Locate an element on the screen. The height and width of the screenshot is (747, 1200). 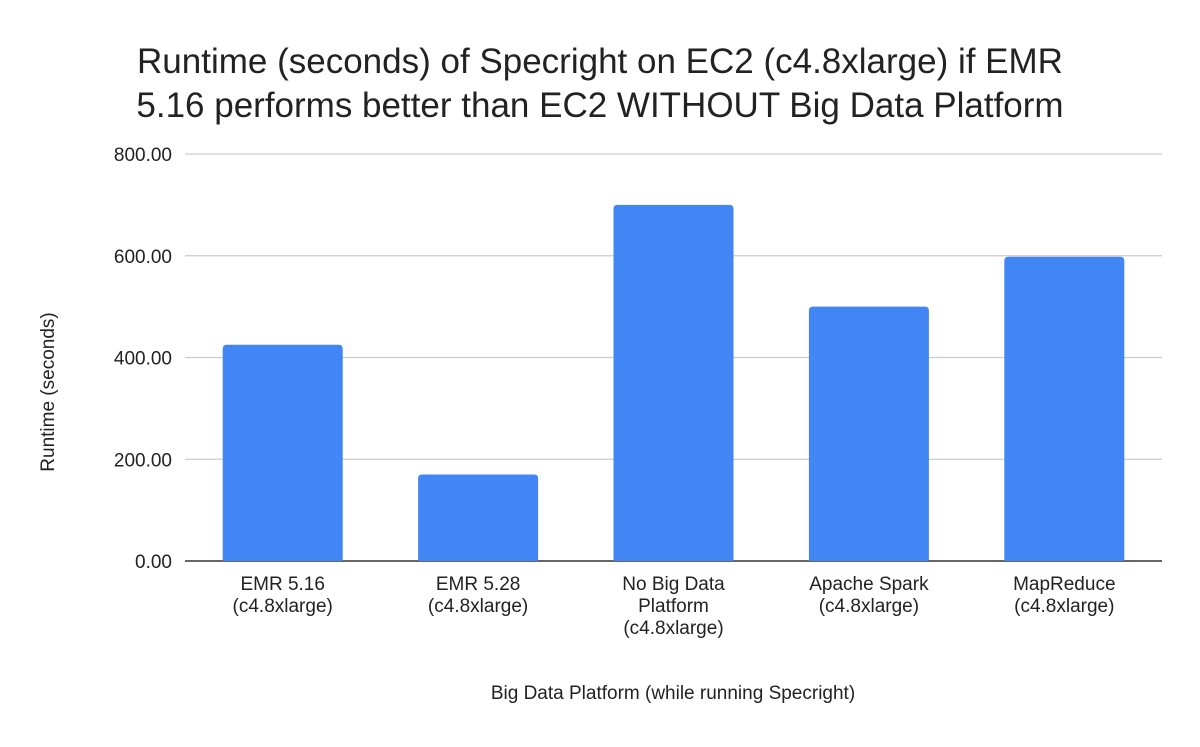
x-tick-label: MapReduce is located at coordinates (1064, 584).